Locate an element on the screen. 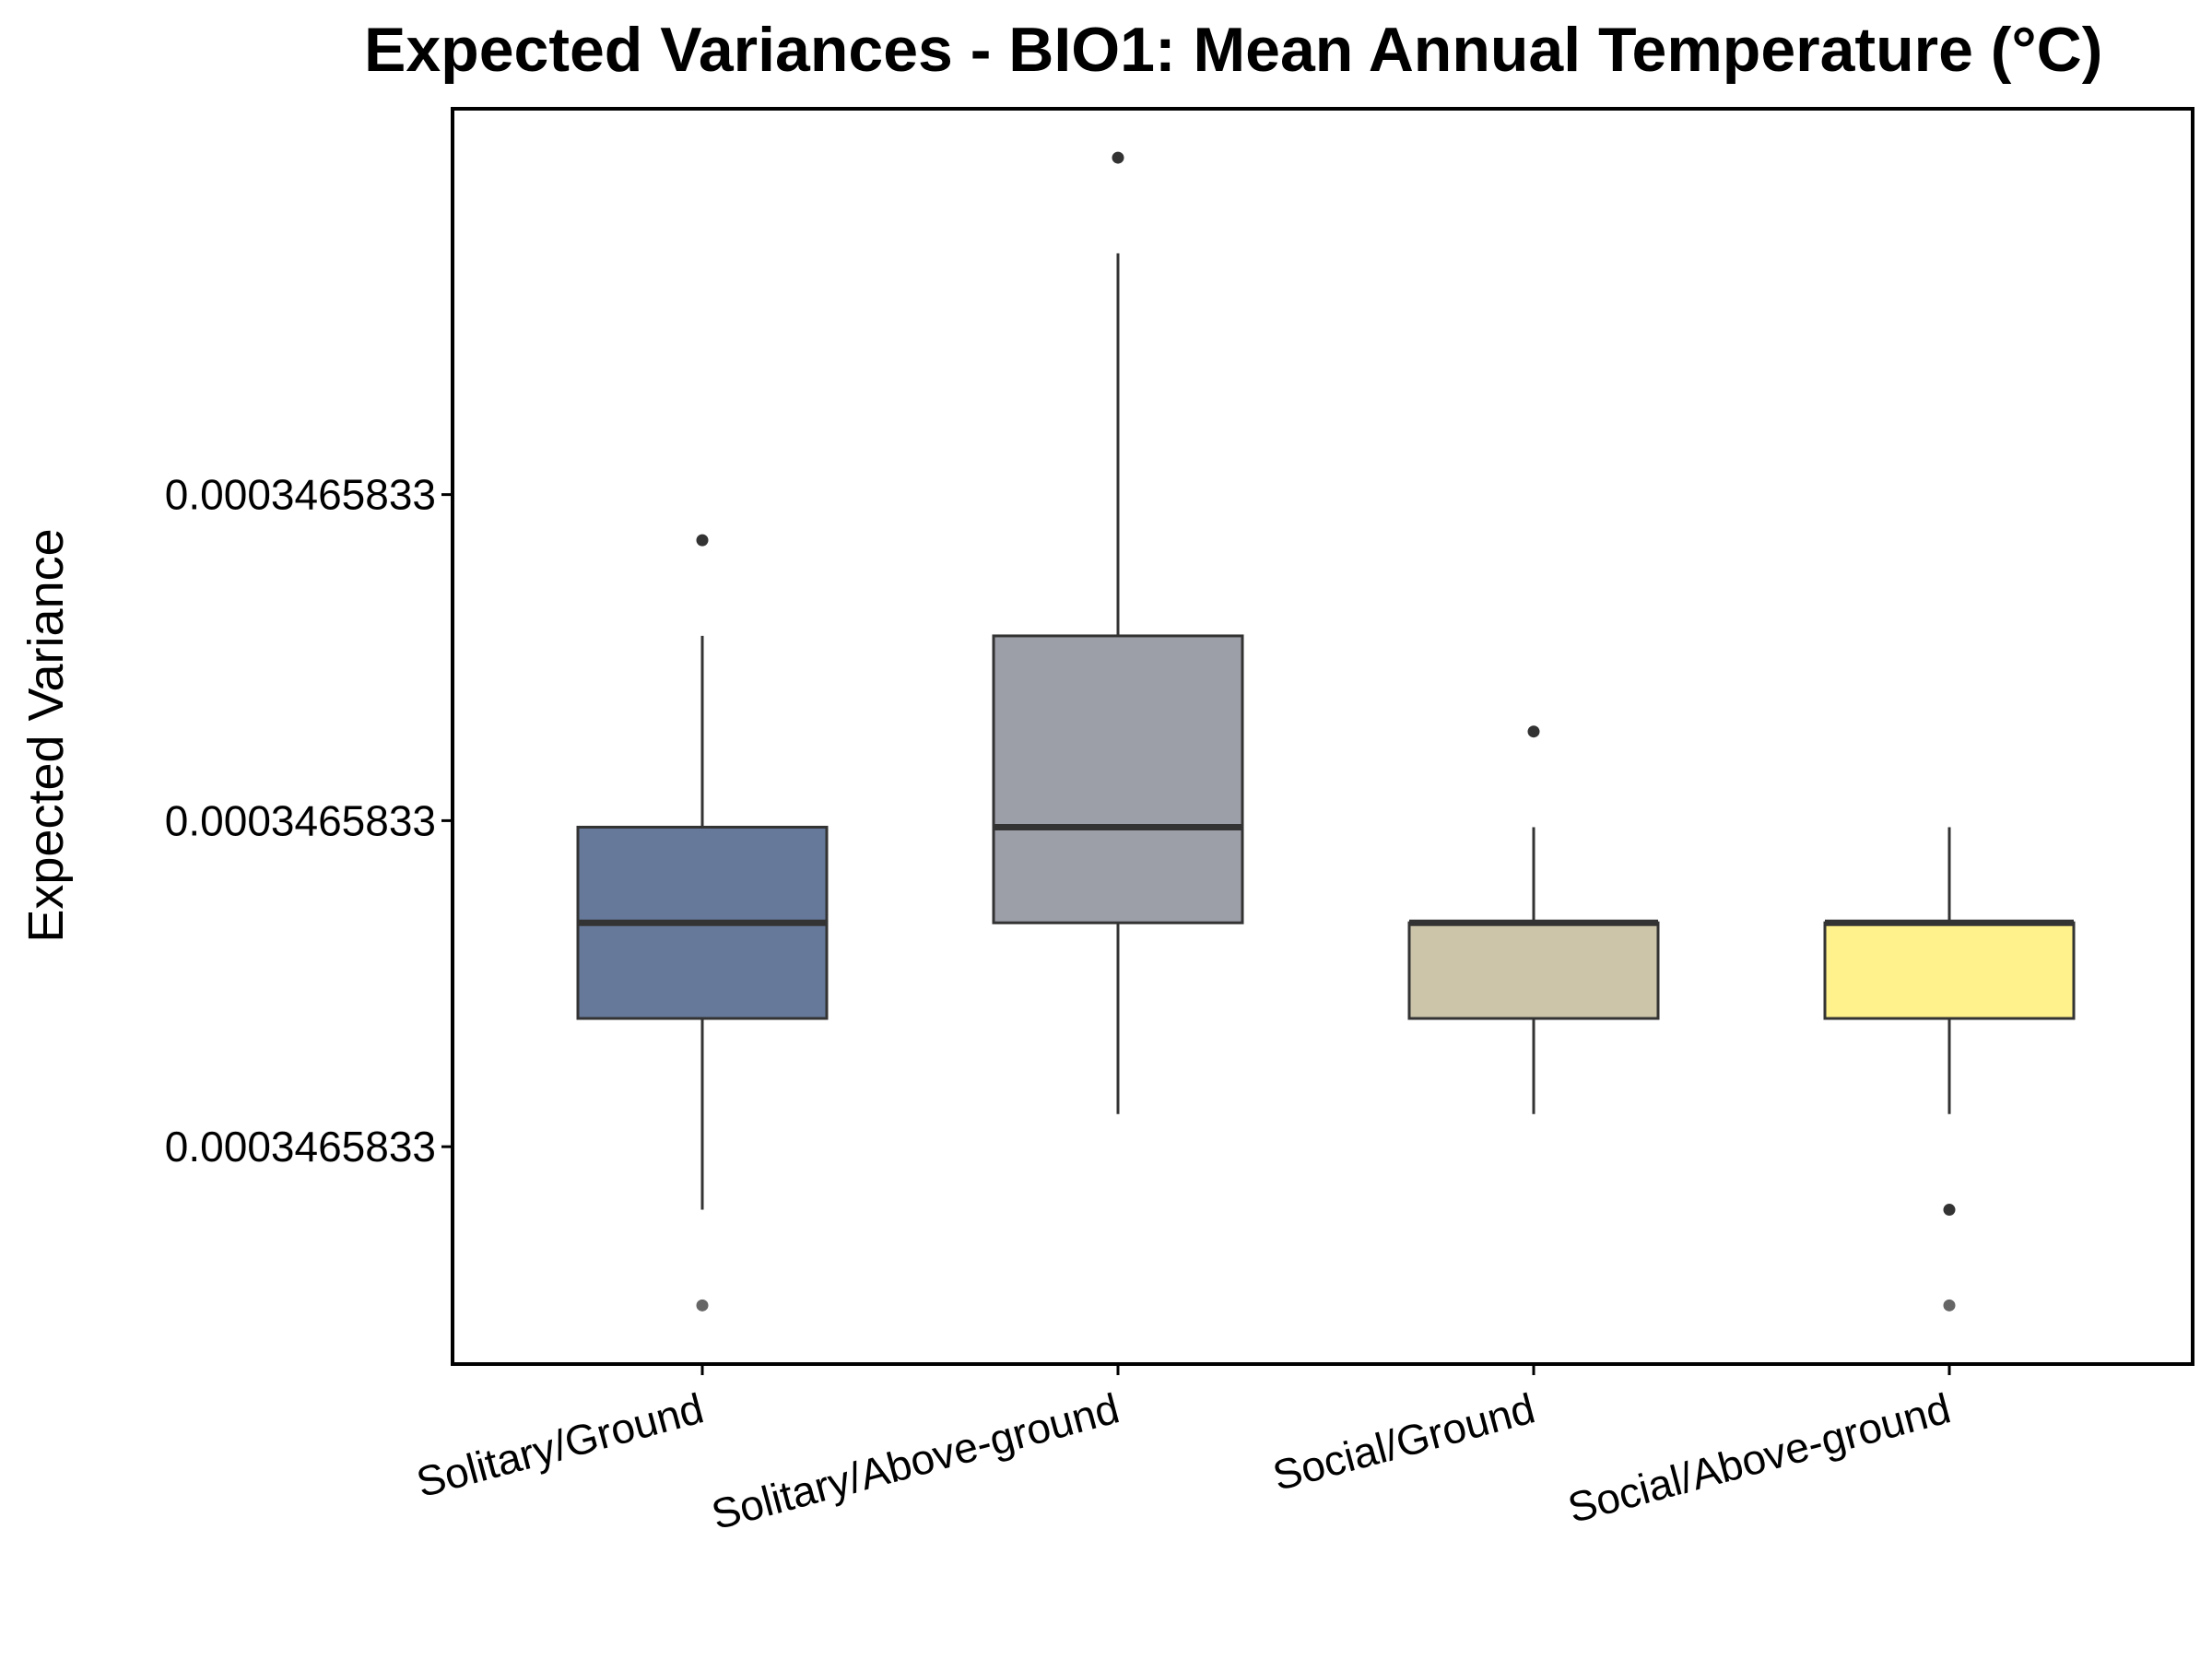 The height and width of the screenshot is (1659, 2212). x-tick-label: Social/Above-ground is located at coordinates (1759, 1457).